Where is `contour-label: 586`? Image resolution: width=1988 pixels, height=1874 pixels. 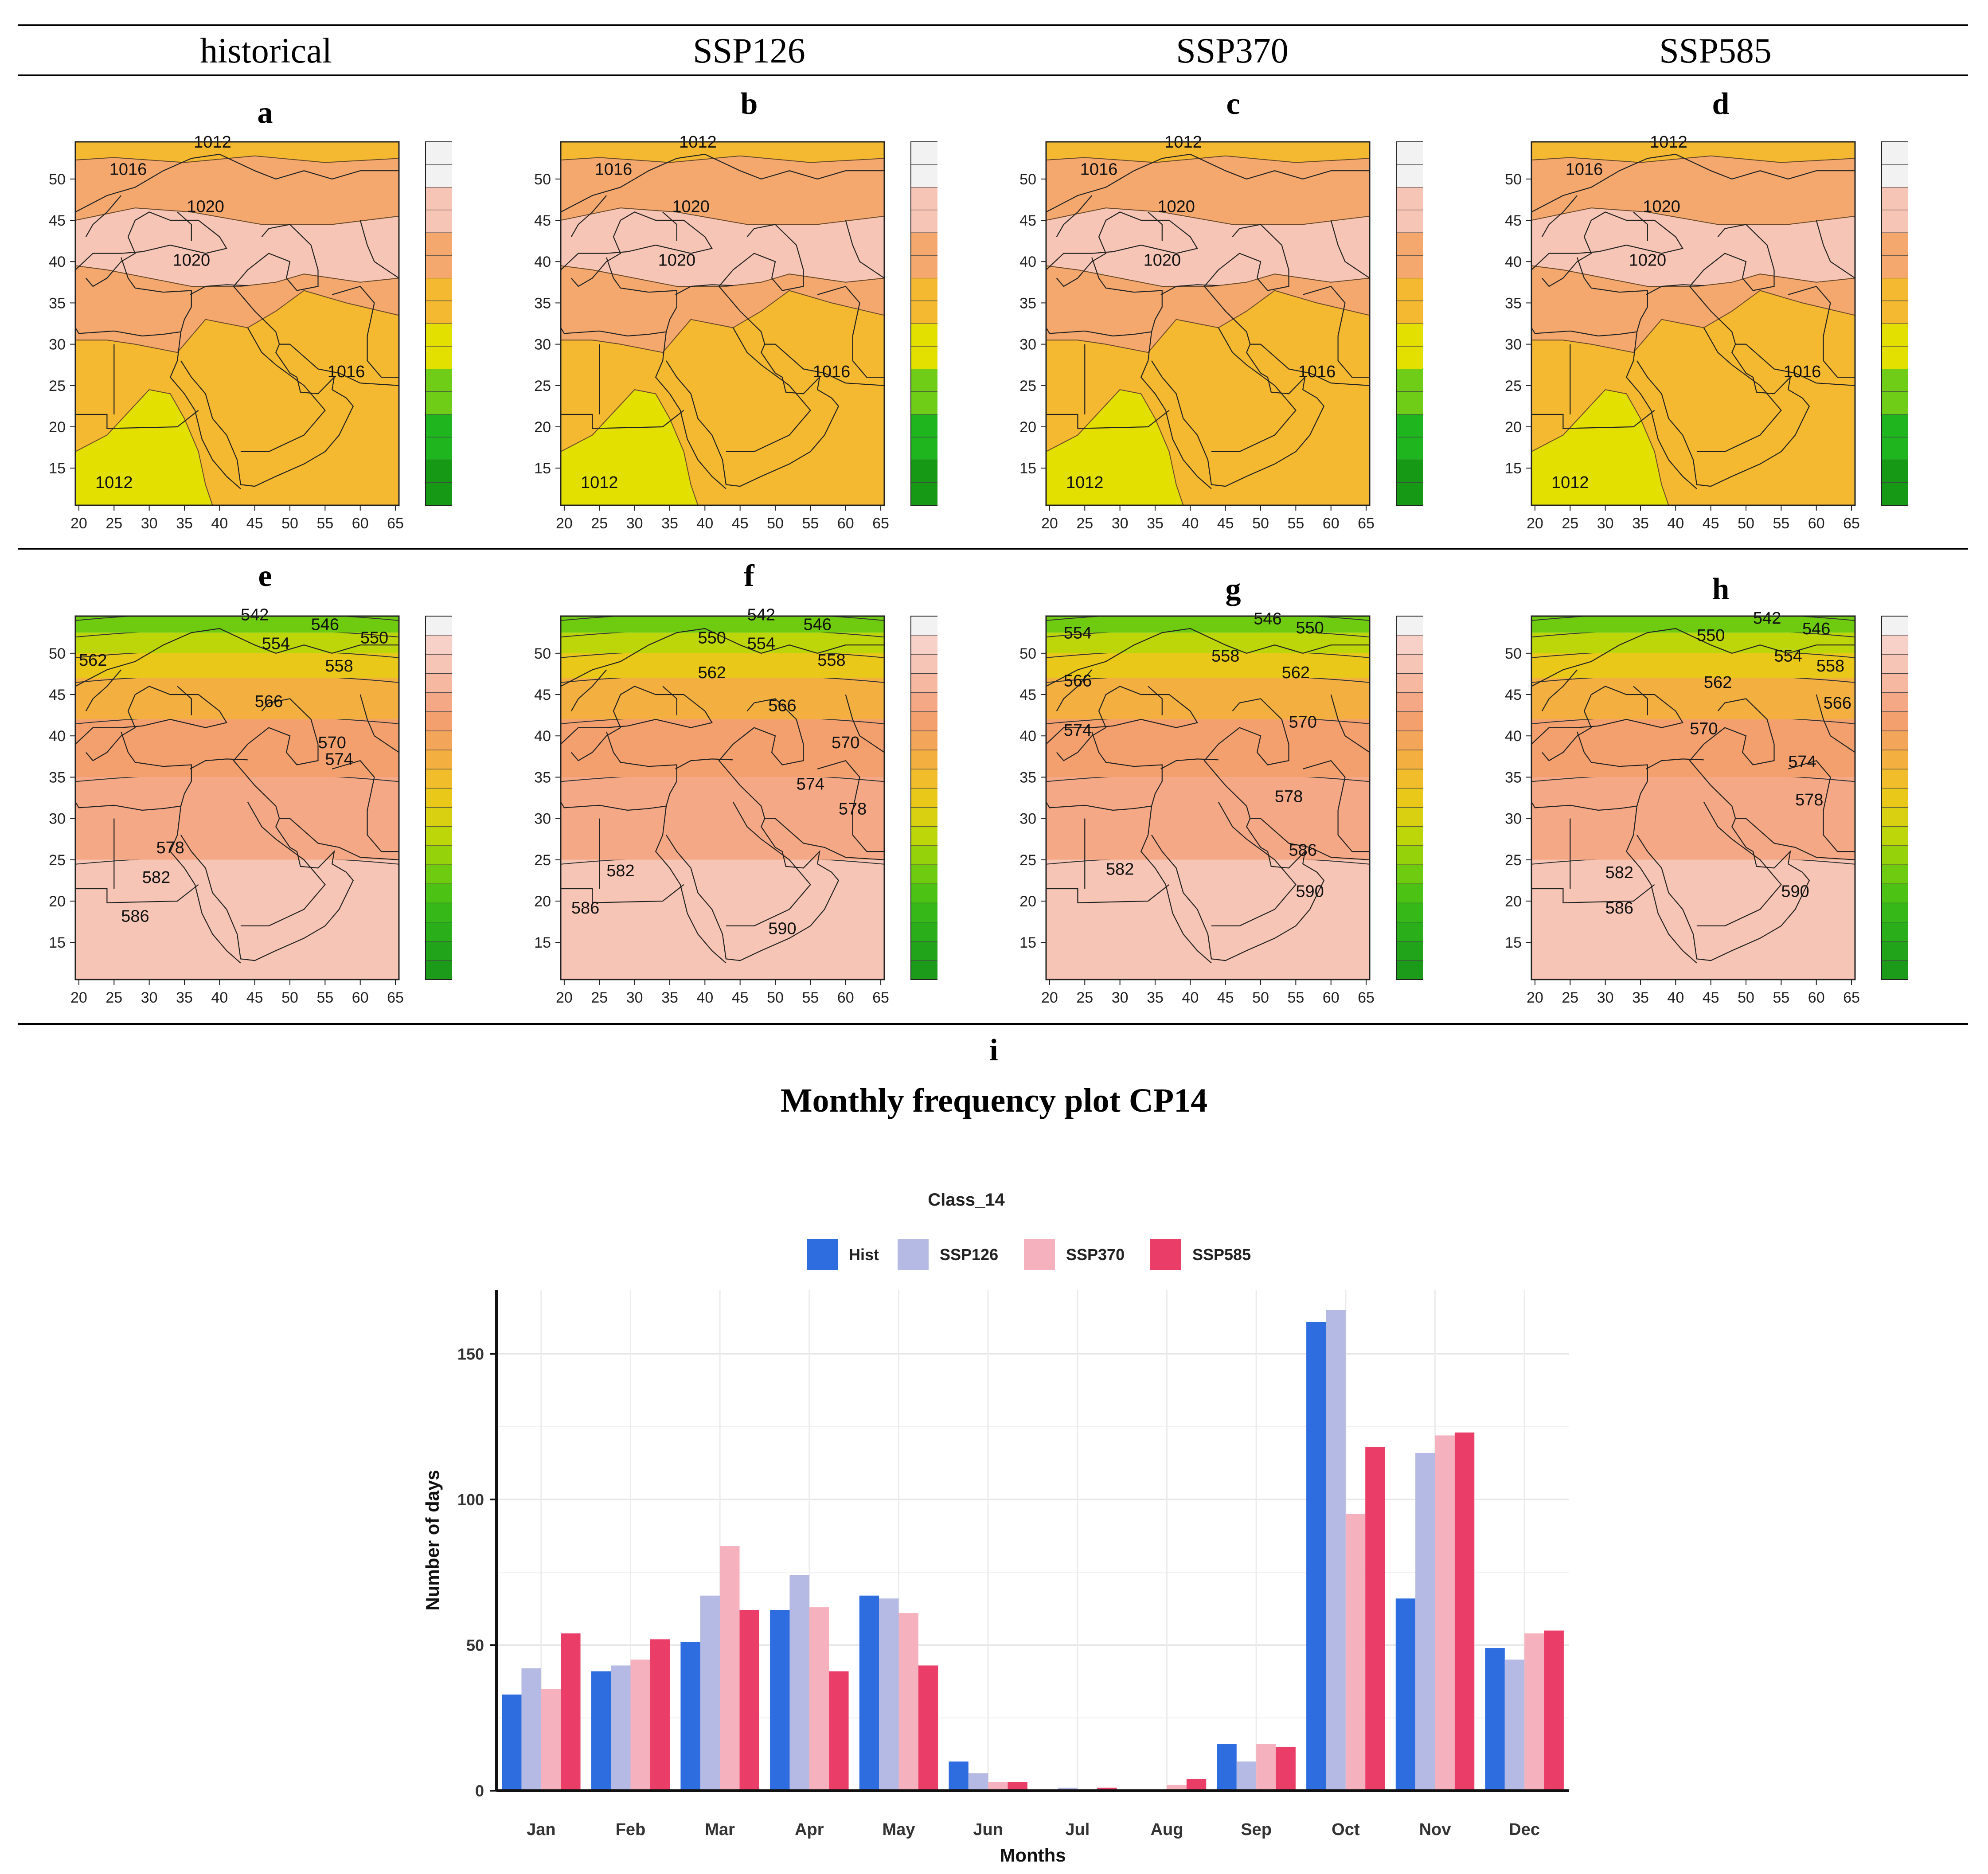 contour-label: 586 is located at coordinates (1303, 850).